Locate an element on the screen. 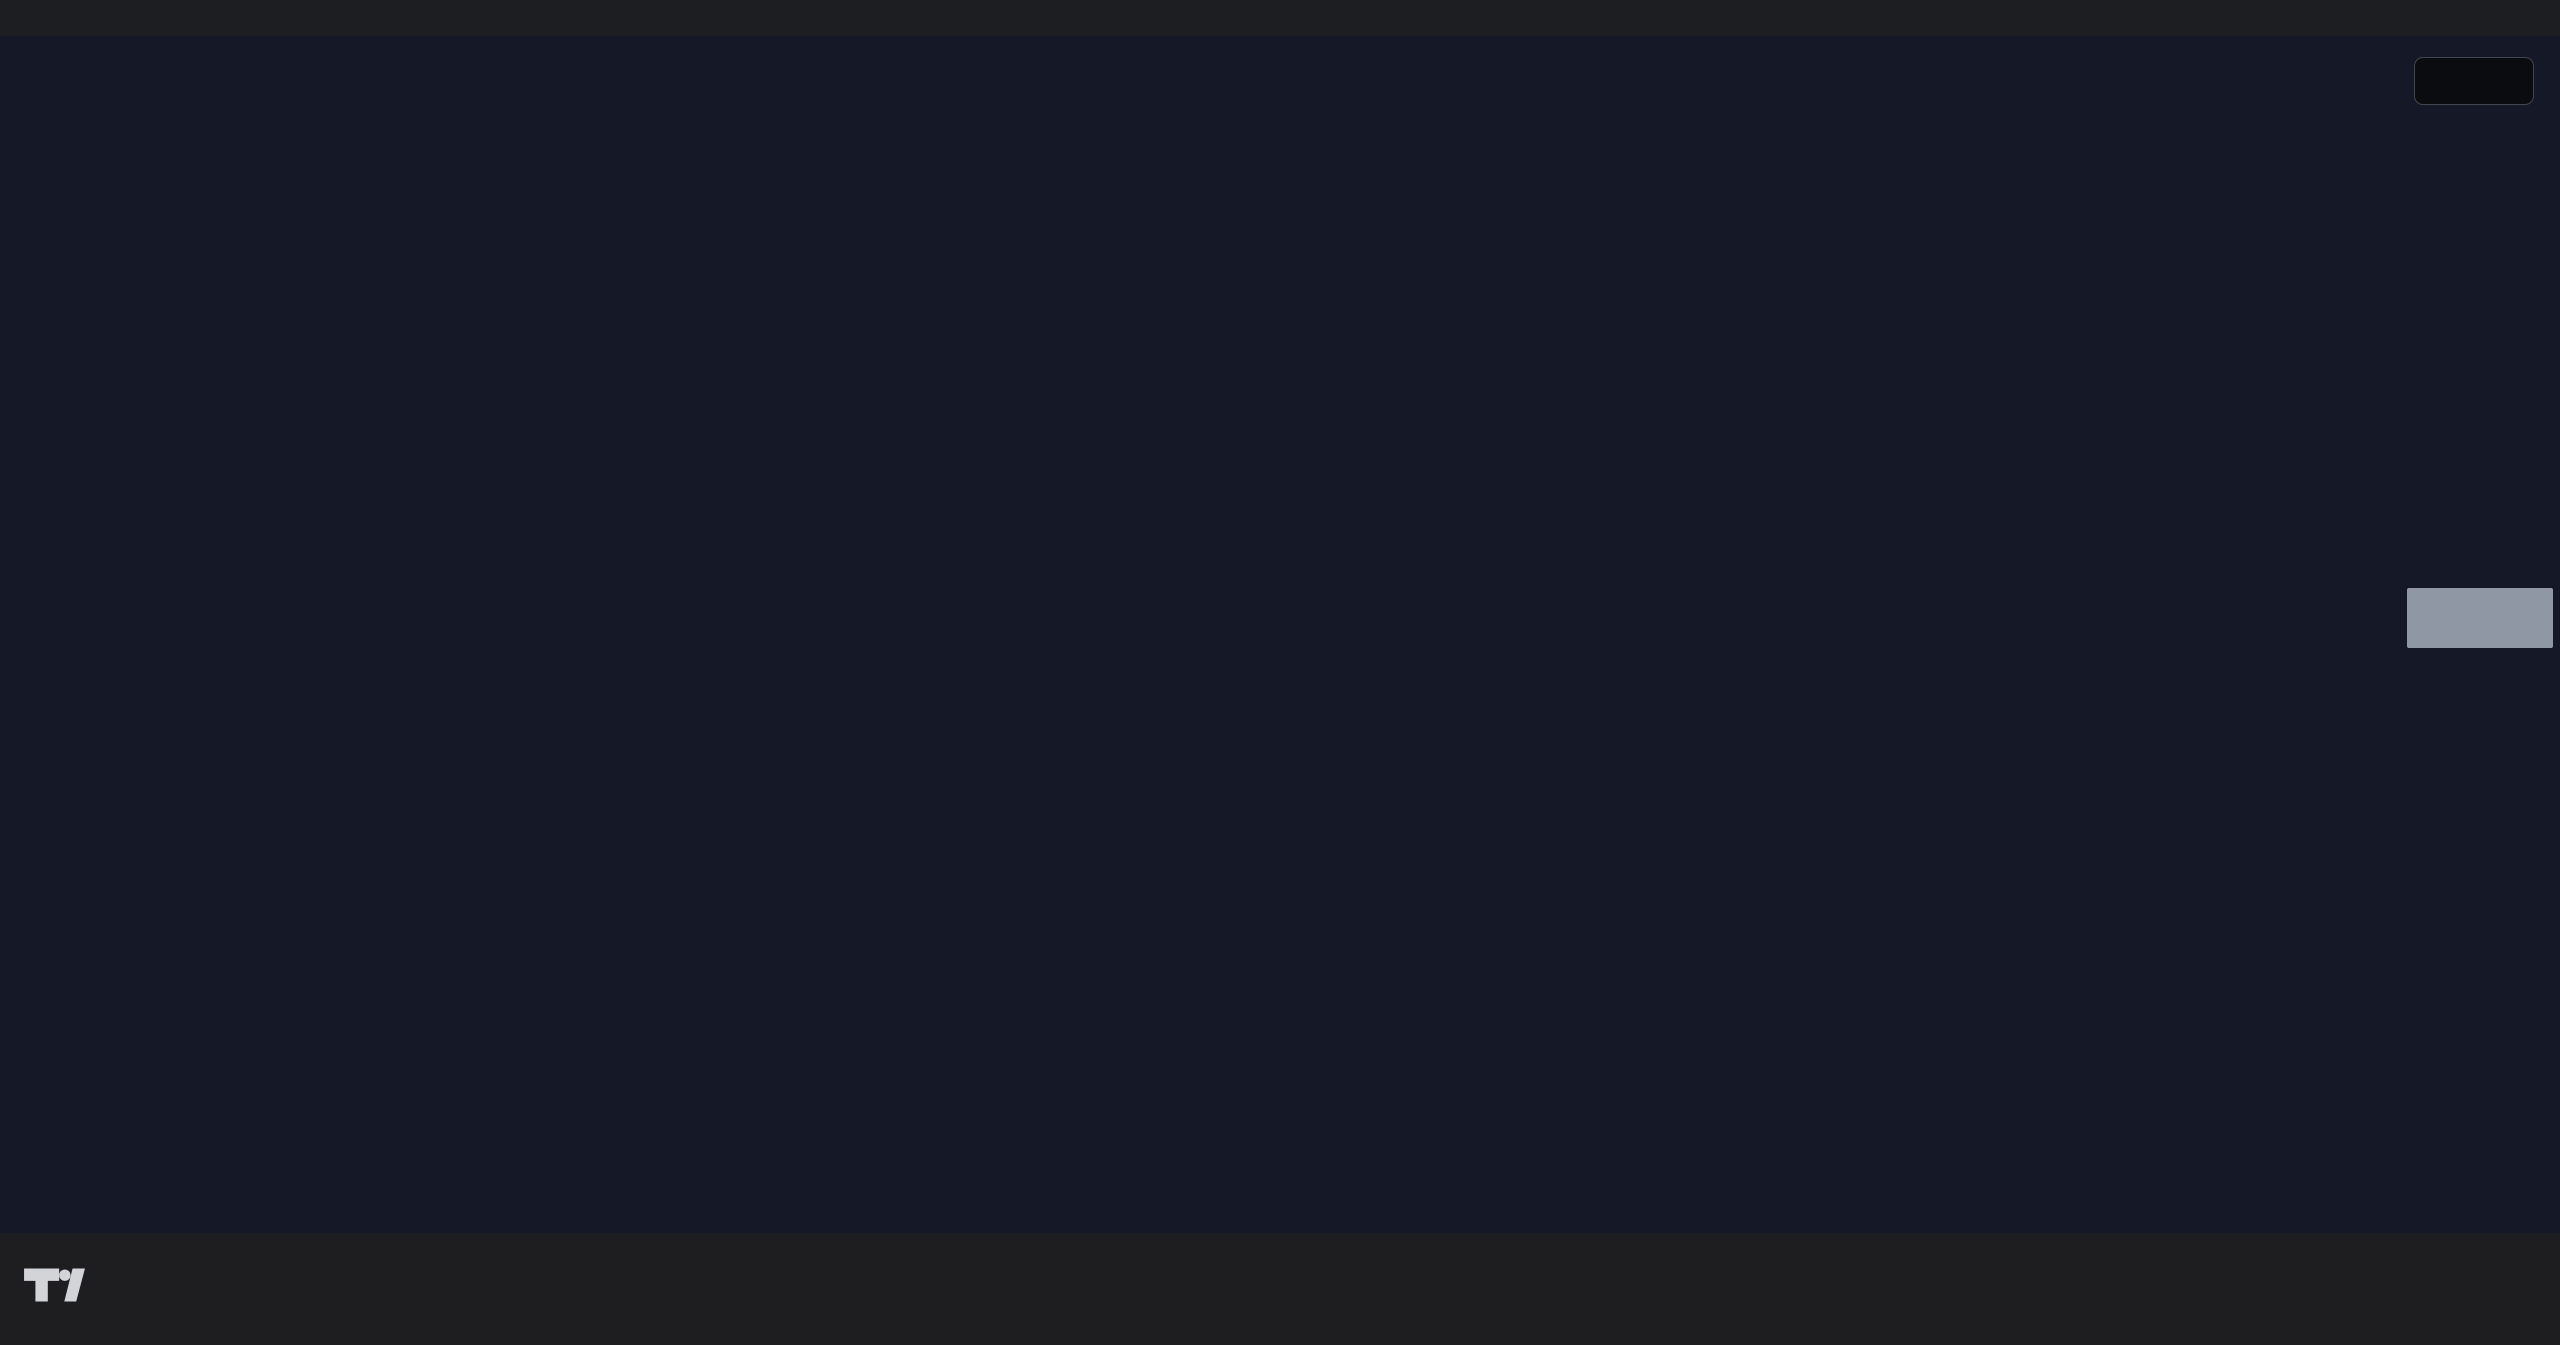  tradingview-logo is located at coordinates (62, 1285).